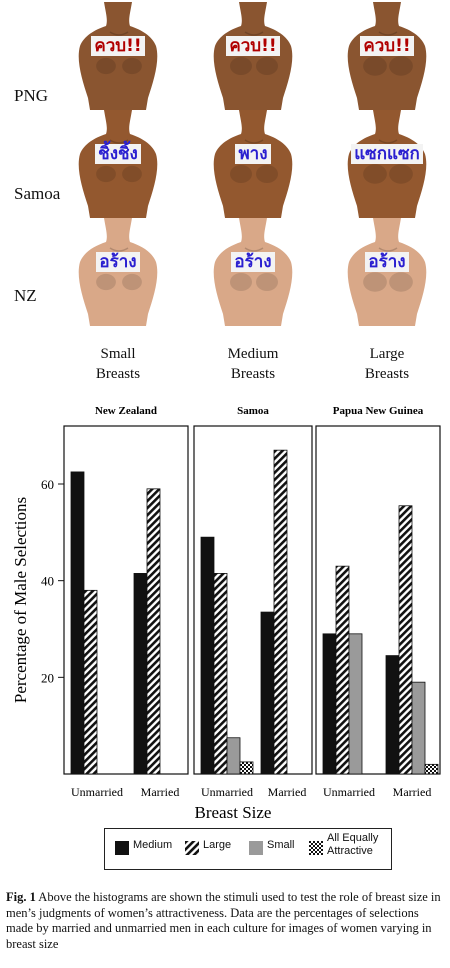  I want to click on stimulus-png-small: ควบ!!, so click(118, 56).